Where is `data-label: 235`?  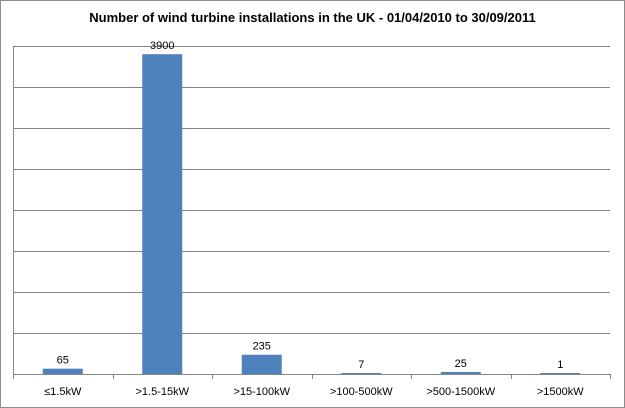 data-label: 235 is located at coordinates (262, 347).